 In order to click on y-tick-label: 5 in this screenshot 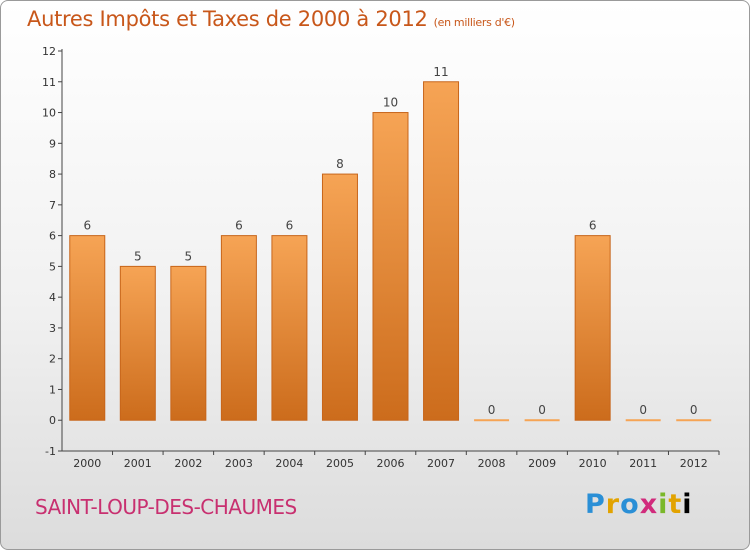, I will do `click(52, 266)`.